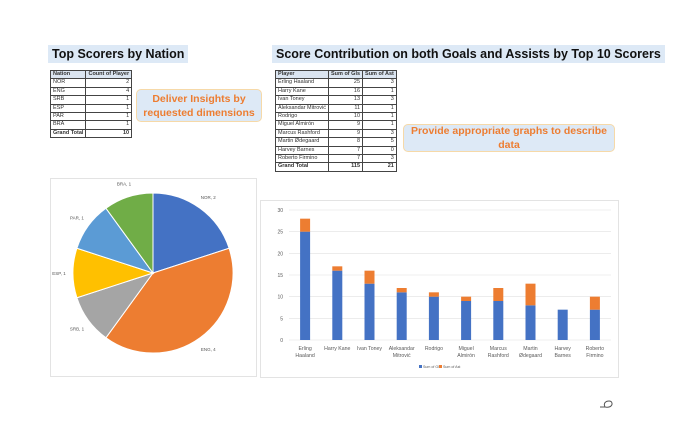 The image size is (680, 426). I want to click on grand-total-row: Grand Total 115 21, so click(336, 167).